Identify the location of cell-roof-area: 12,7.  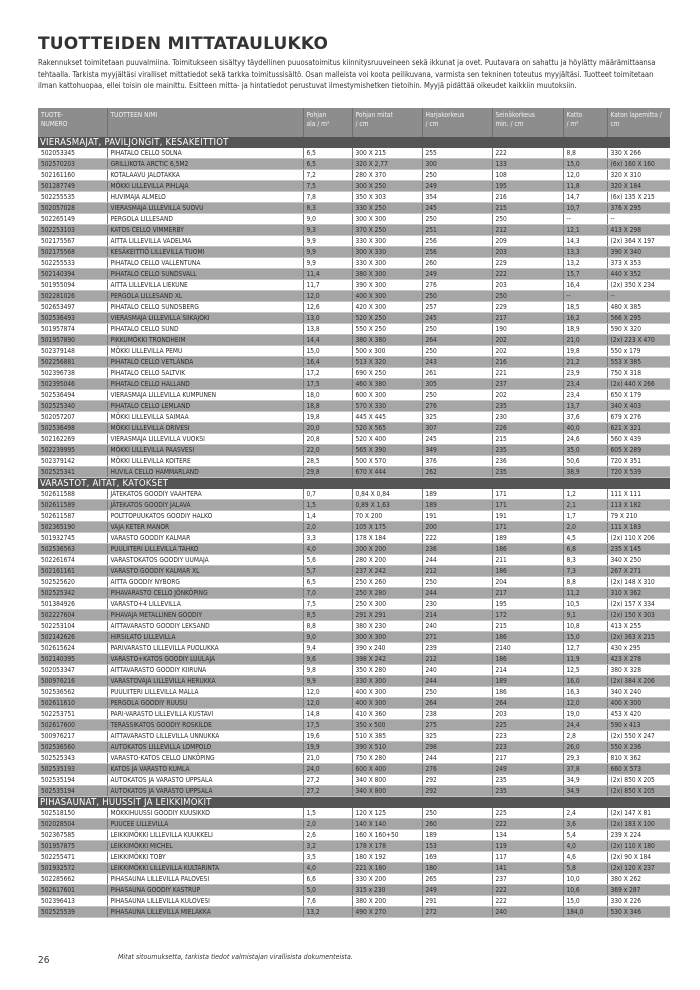
(585, 648).